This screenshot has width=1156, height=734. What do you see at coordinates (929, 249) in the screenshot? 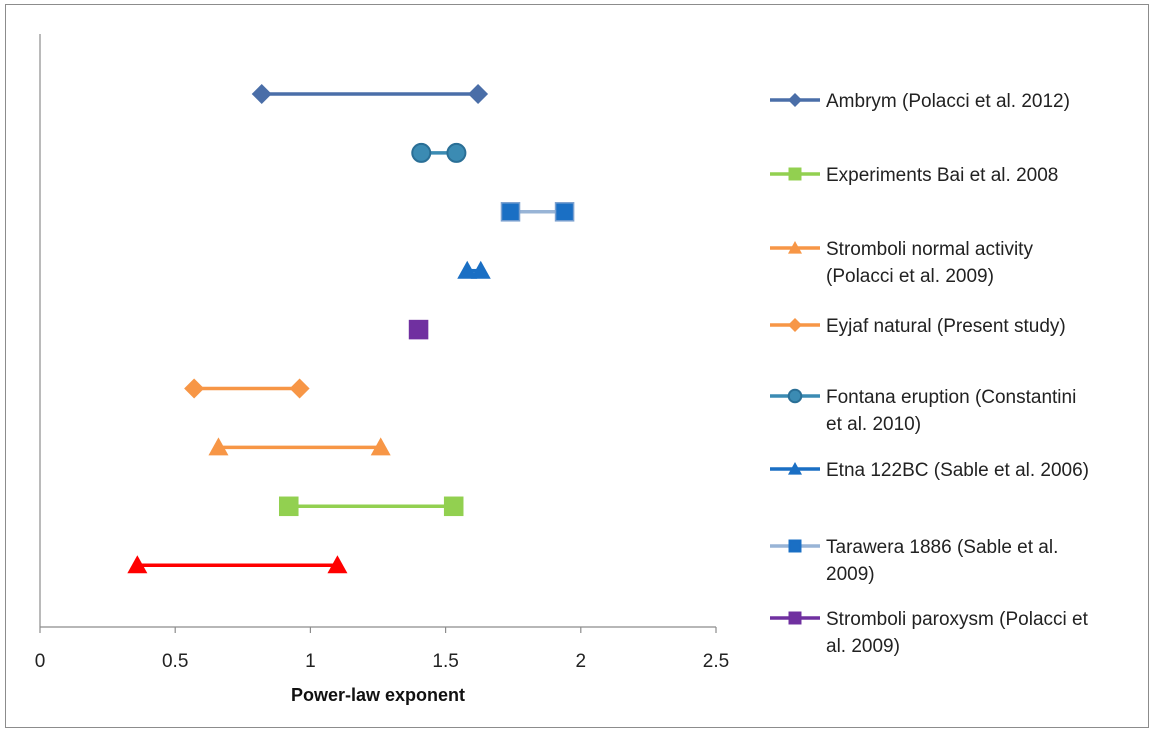
I see `legend-label: Stromboli normal activity` at bounding box center [929, 249].